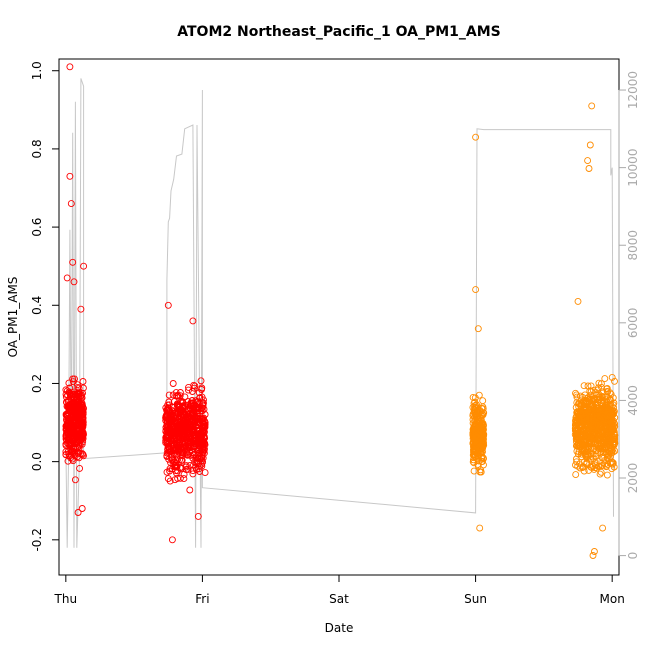 The width and height of the screenshot is (650, 650). Describe the element at coordinates (66, 599) in the screenshot. I see `x-tick-label: Thu` at that location.